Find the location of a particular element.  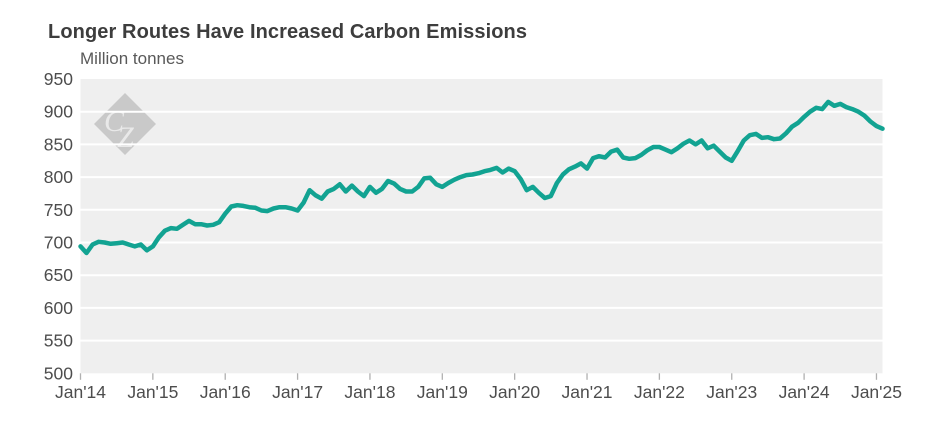

x-axis-tick-label: Jan'14 is located at coordinates (80, 392).